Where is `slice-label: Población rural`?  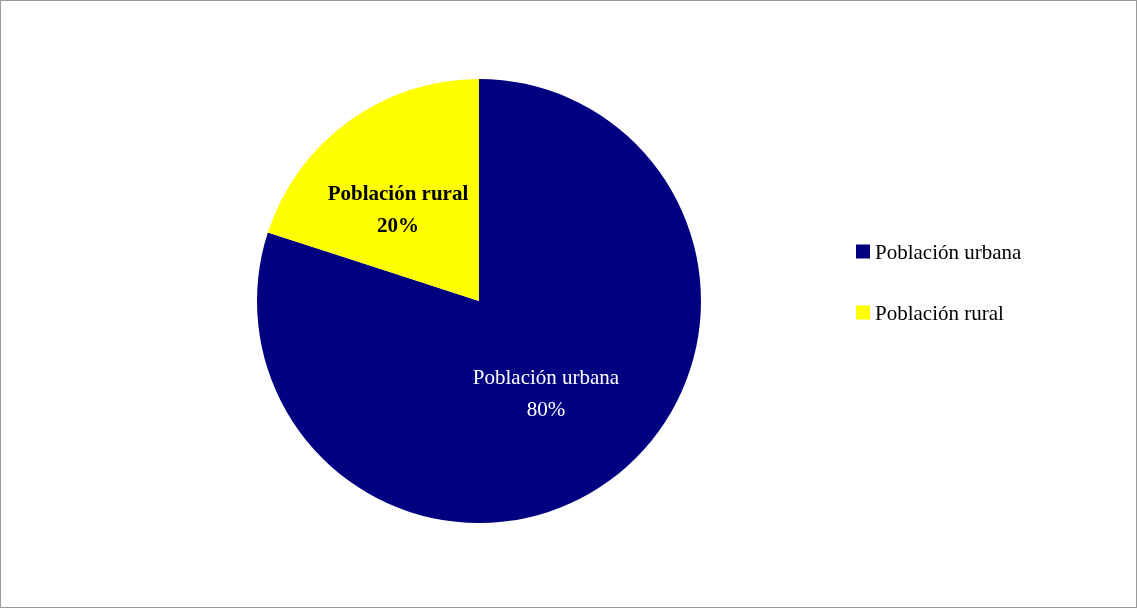 slice-label: Población rural is located at coordinates (398, 192).